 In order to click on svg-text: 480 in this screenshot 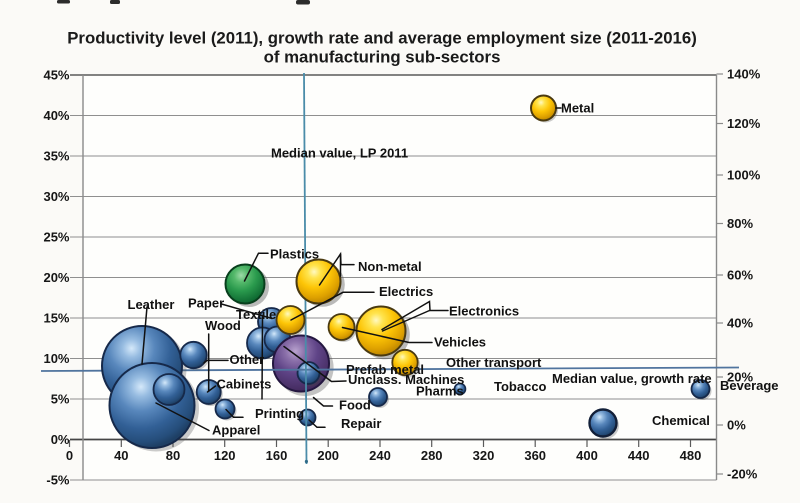, I will do `click(691, 455)`.